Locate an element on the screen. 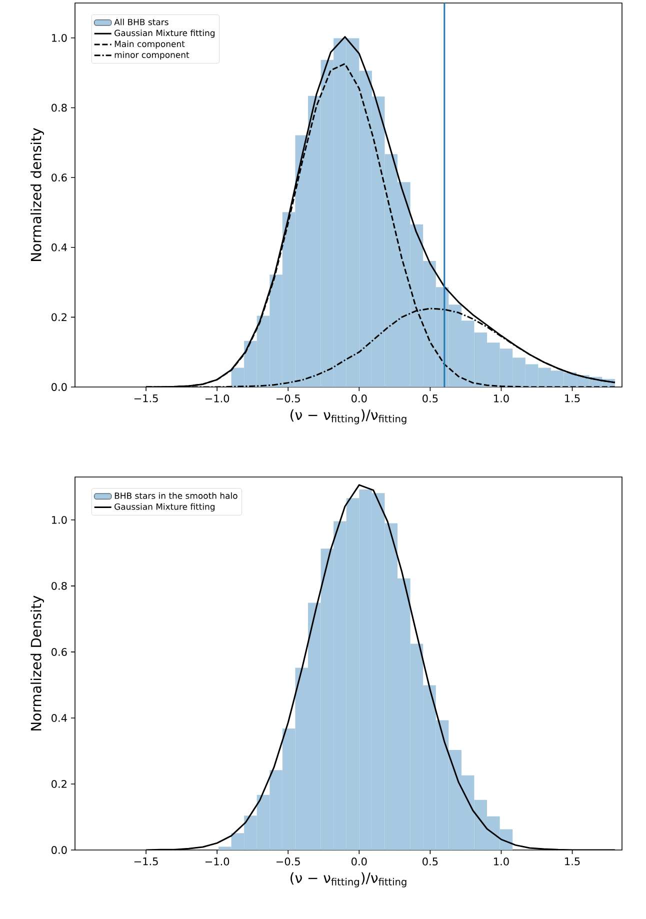  y-axis-title: Normalized Density is located at coordinates (37, 663).